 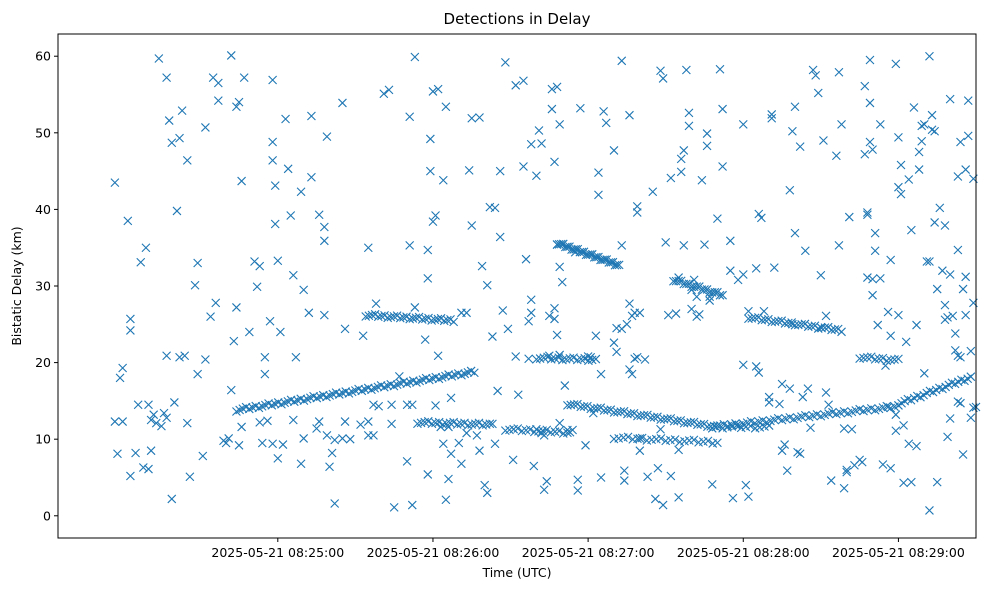 What do you see at coordinates (516, 572) in the screenshot?
I see `x-axis-label: Time (UTC)` at bounding box center [516, 572].